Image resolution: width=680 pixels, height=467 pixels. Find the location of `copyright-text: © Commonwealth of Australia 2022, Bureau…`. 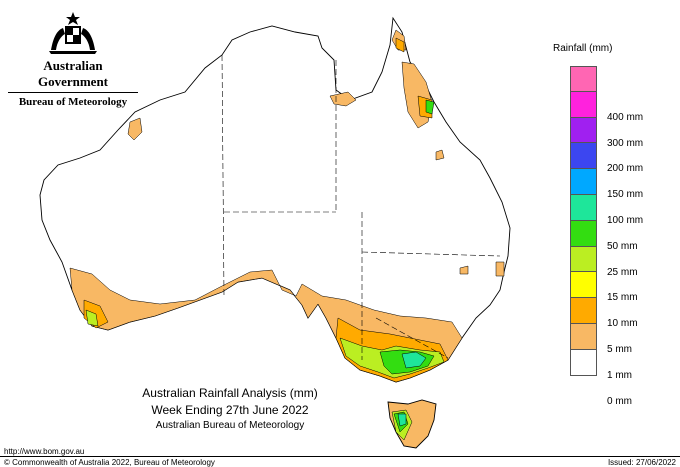

copyright-text: © Commonwealth of Australia 2022, Bureau… is located at coordinates (109, 462).